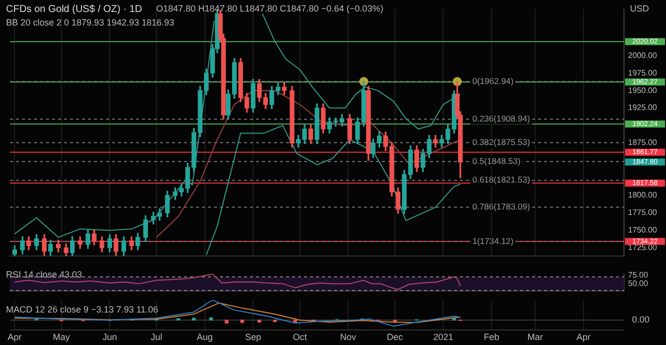 The image size is (666, 345). Describe the element at coordinates (300, 337) in the screenshot. I see `x-tick-label: Oct` at that location.